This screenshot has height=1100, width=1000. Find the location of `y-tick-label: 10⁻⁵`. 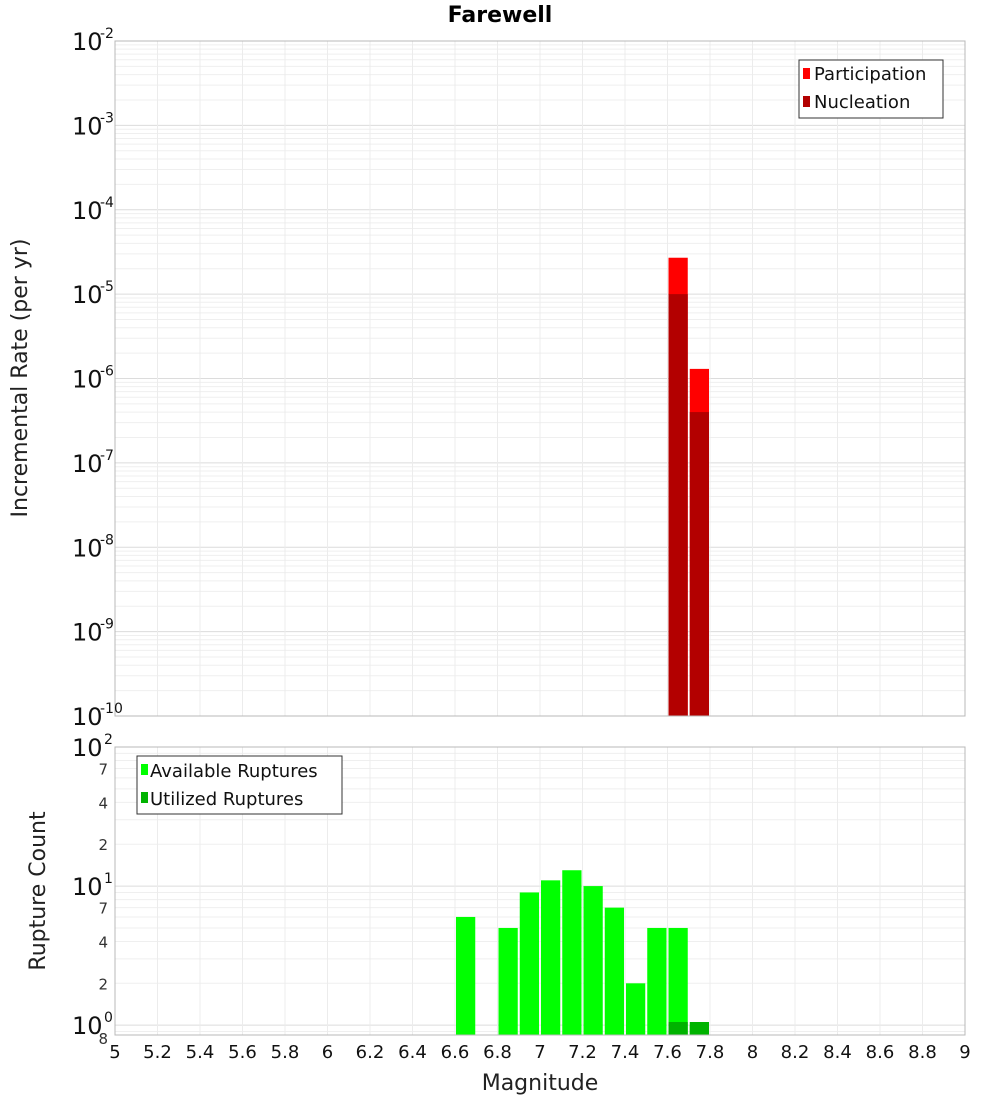

y-tick-label: 10⁻⁵ is located at coordinates (93, 294).